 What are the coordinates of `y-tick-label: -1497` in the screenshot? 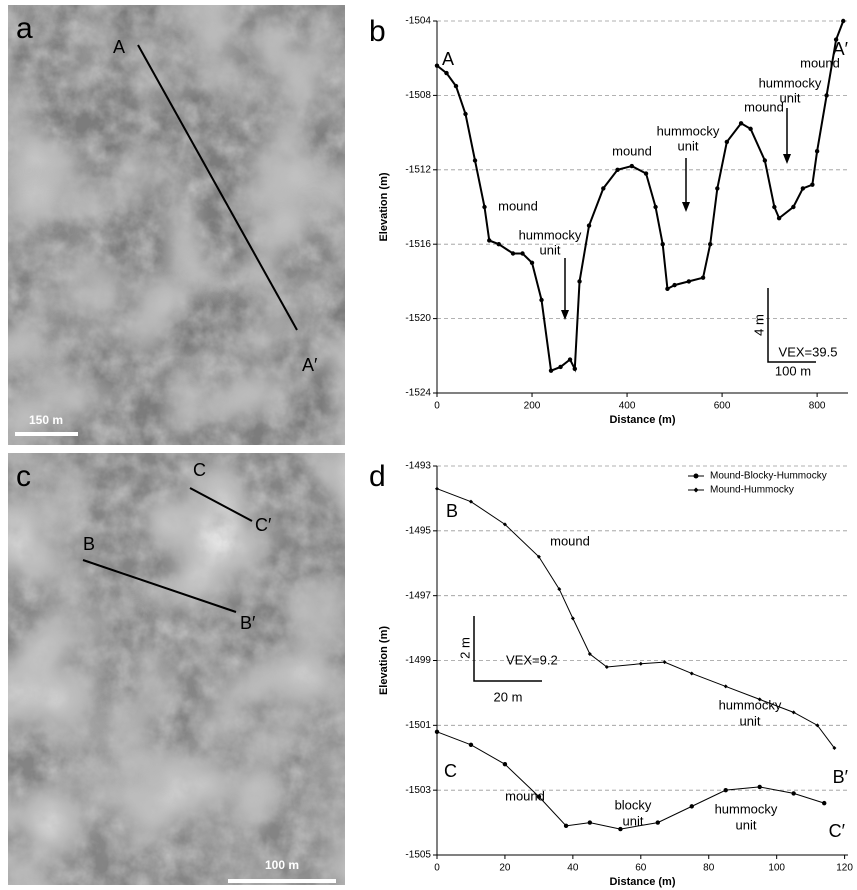 It's located at (418, 595).